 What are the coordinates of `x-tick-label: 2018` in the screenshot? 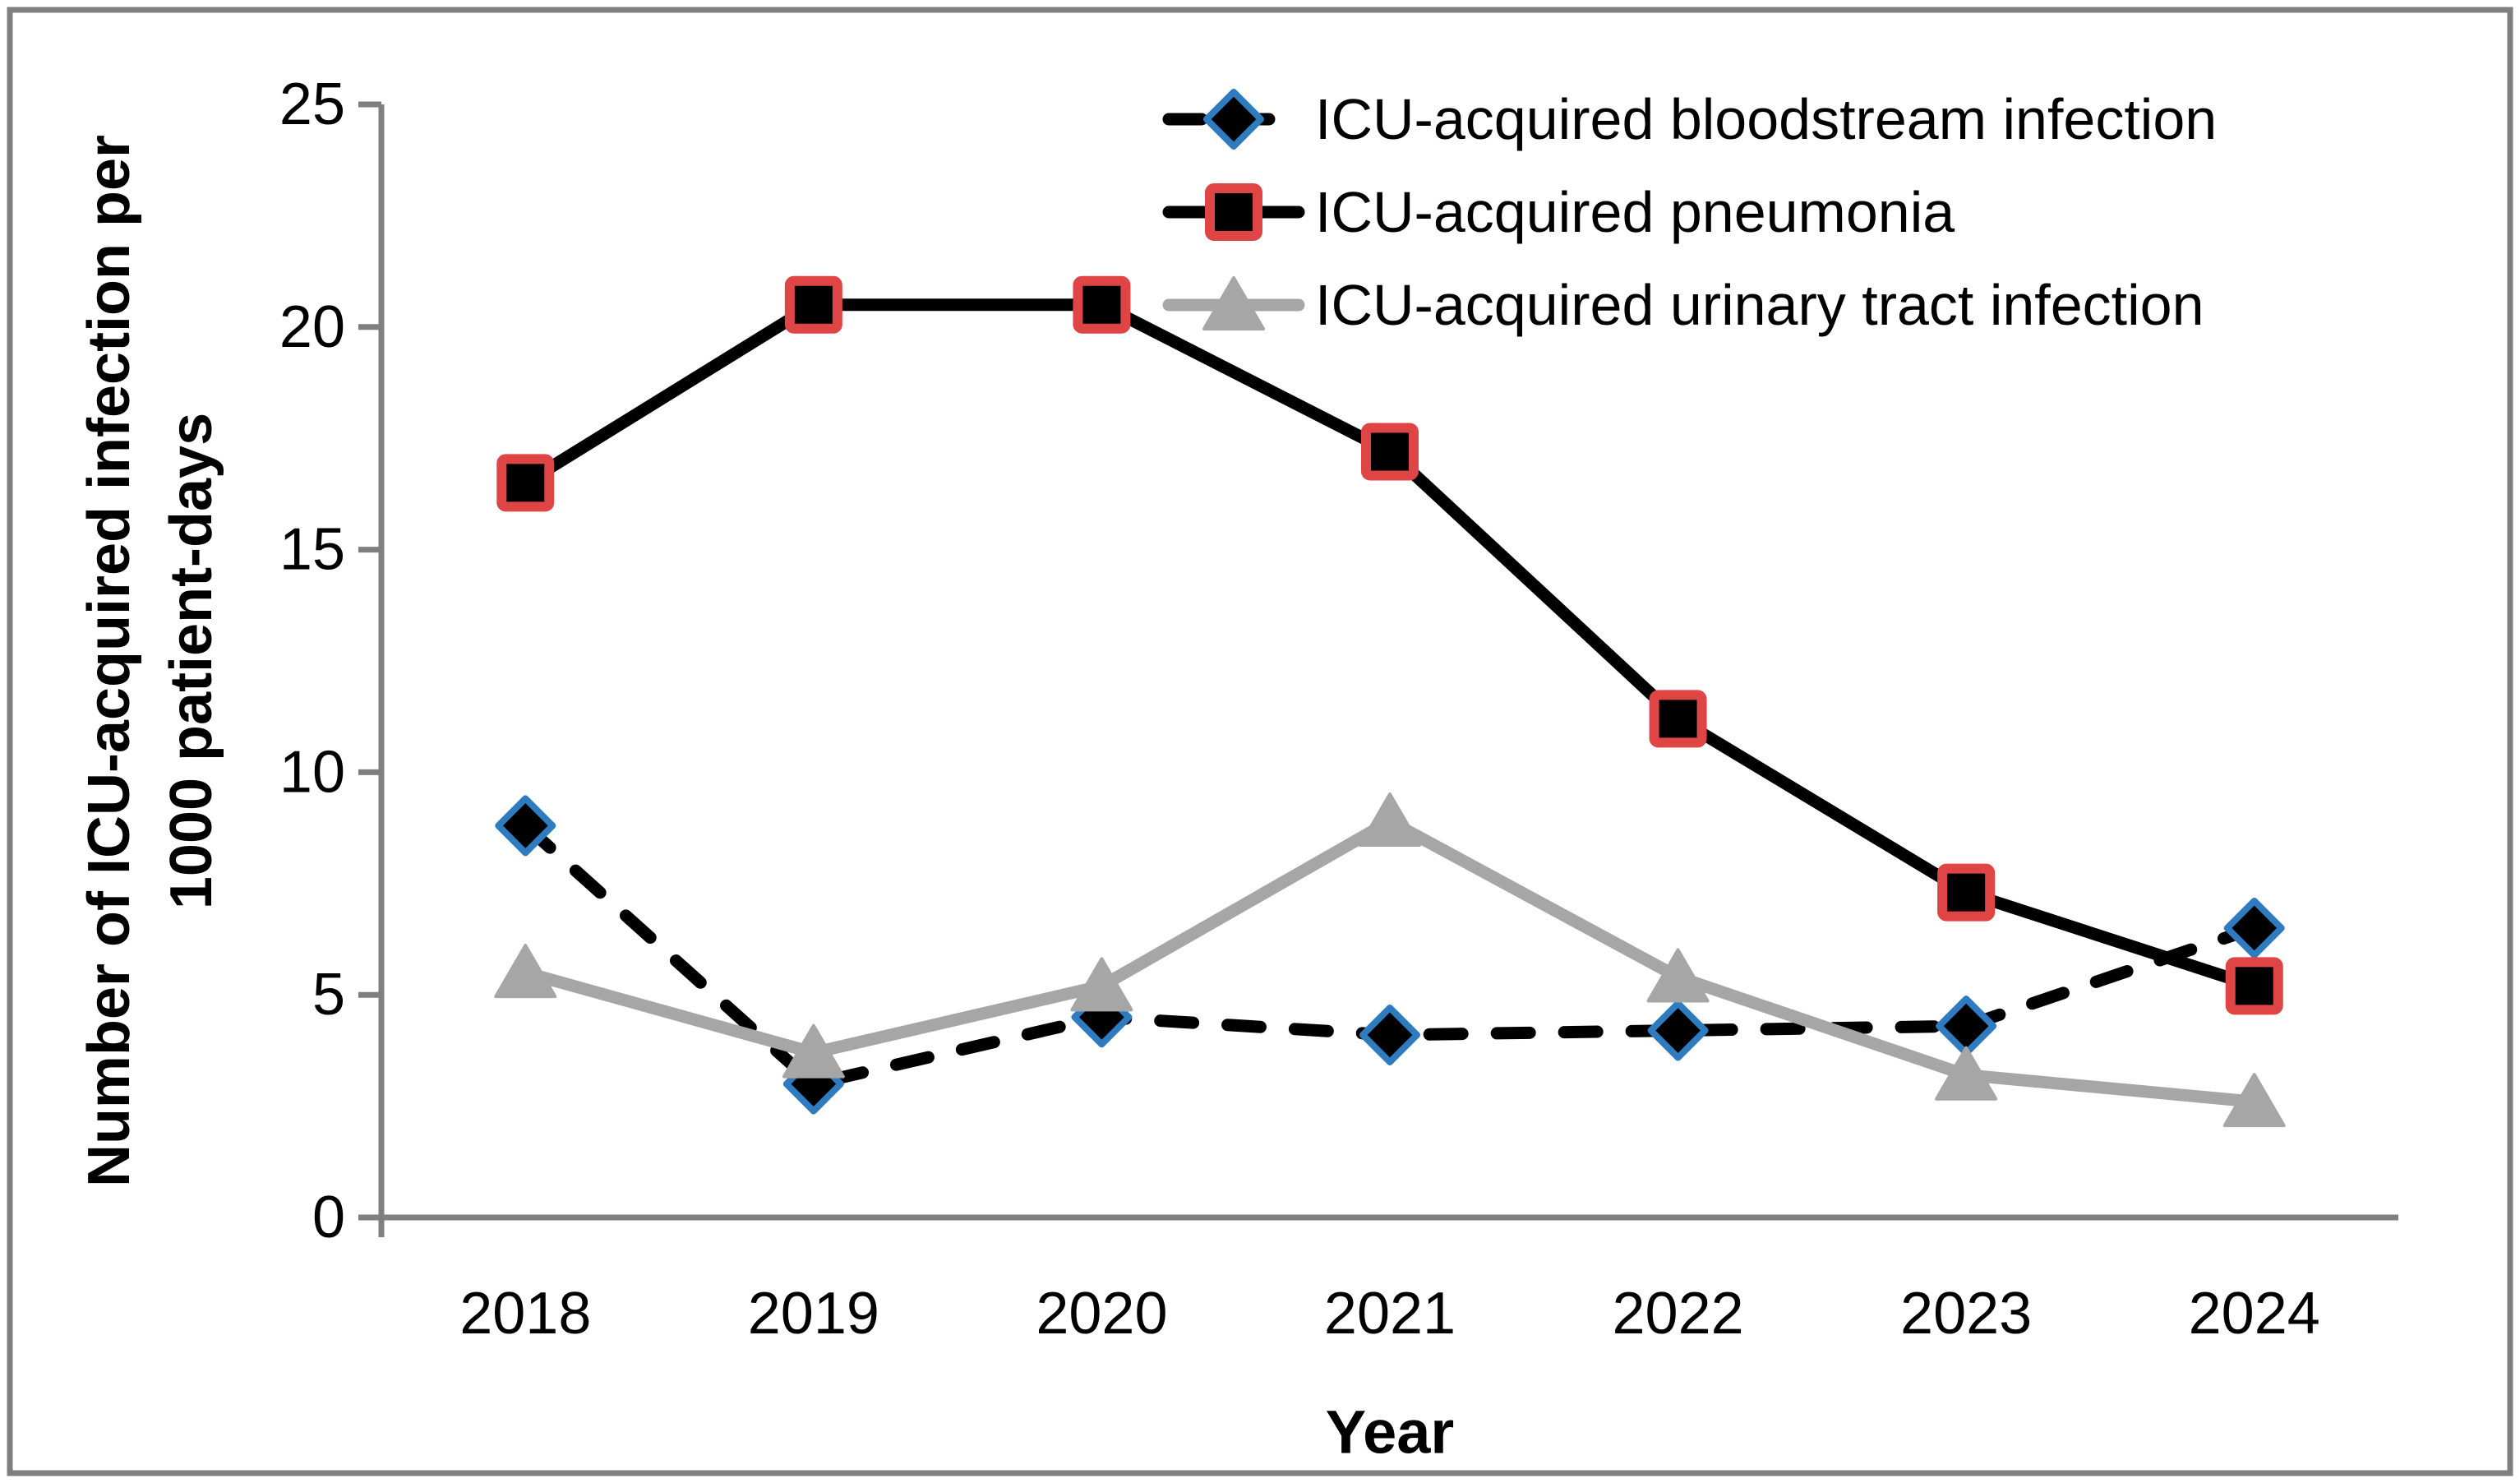 It's located at (525, 1314).